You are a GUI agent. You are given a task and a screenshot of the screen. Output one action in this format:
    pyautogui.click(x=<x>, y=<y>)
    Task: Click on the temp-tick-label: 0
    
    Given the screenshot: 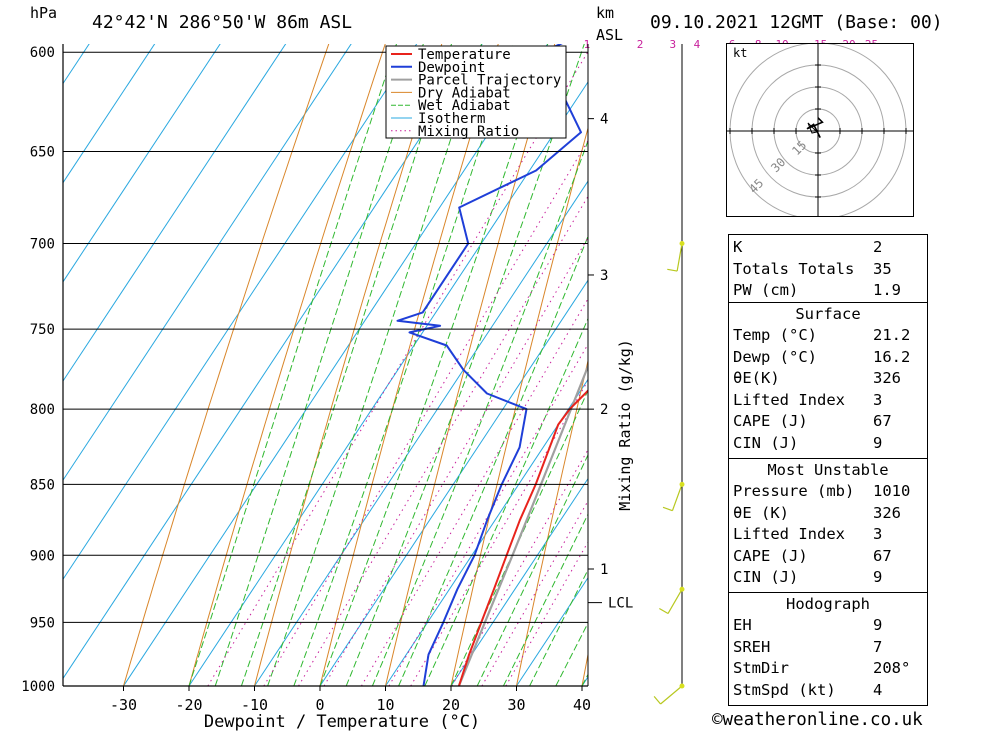 What is the action you would take?
    pyautogui.click(x=319, y=705)
    